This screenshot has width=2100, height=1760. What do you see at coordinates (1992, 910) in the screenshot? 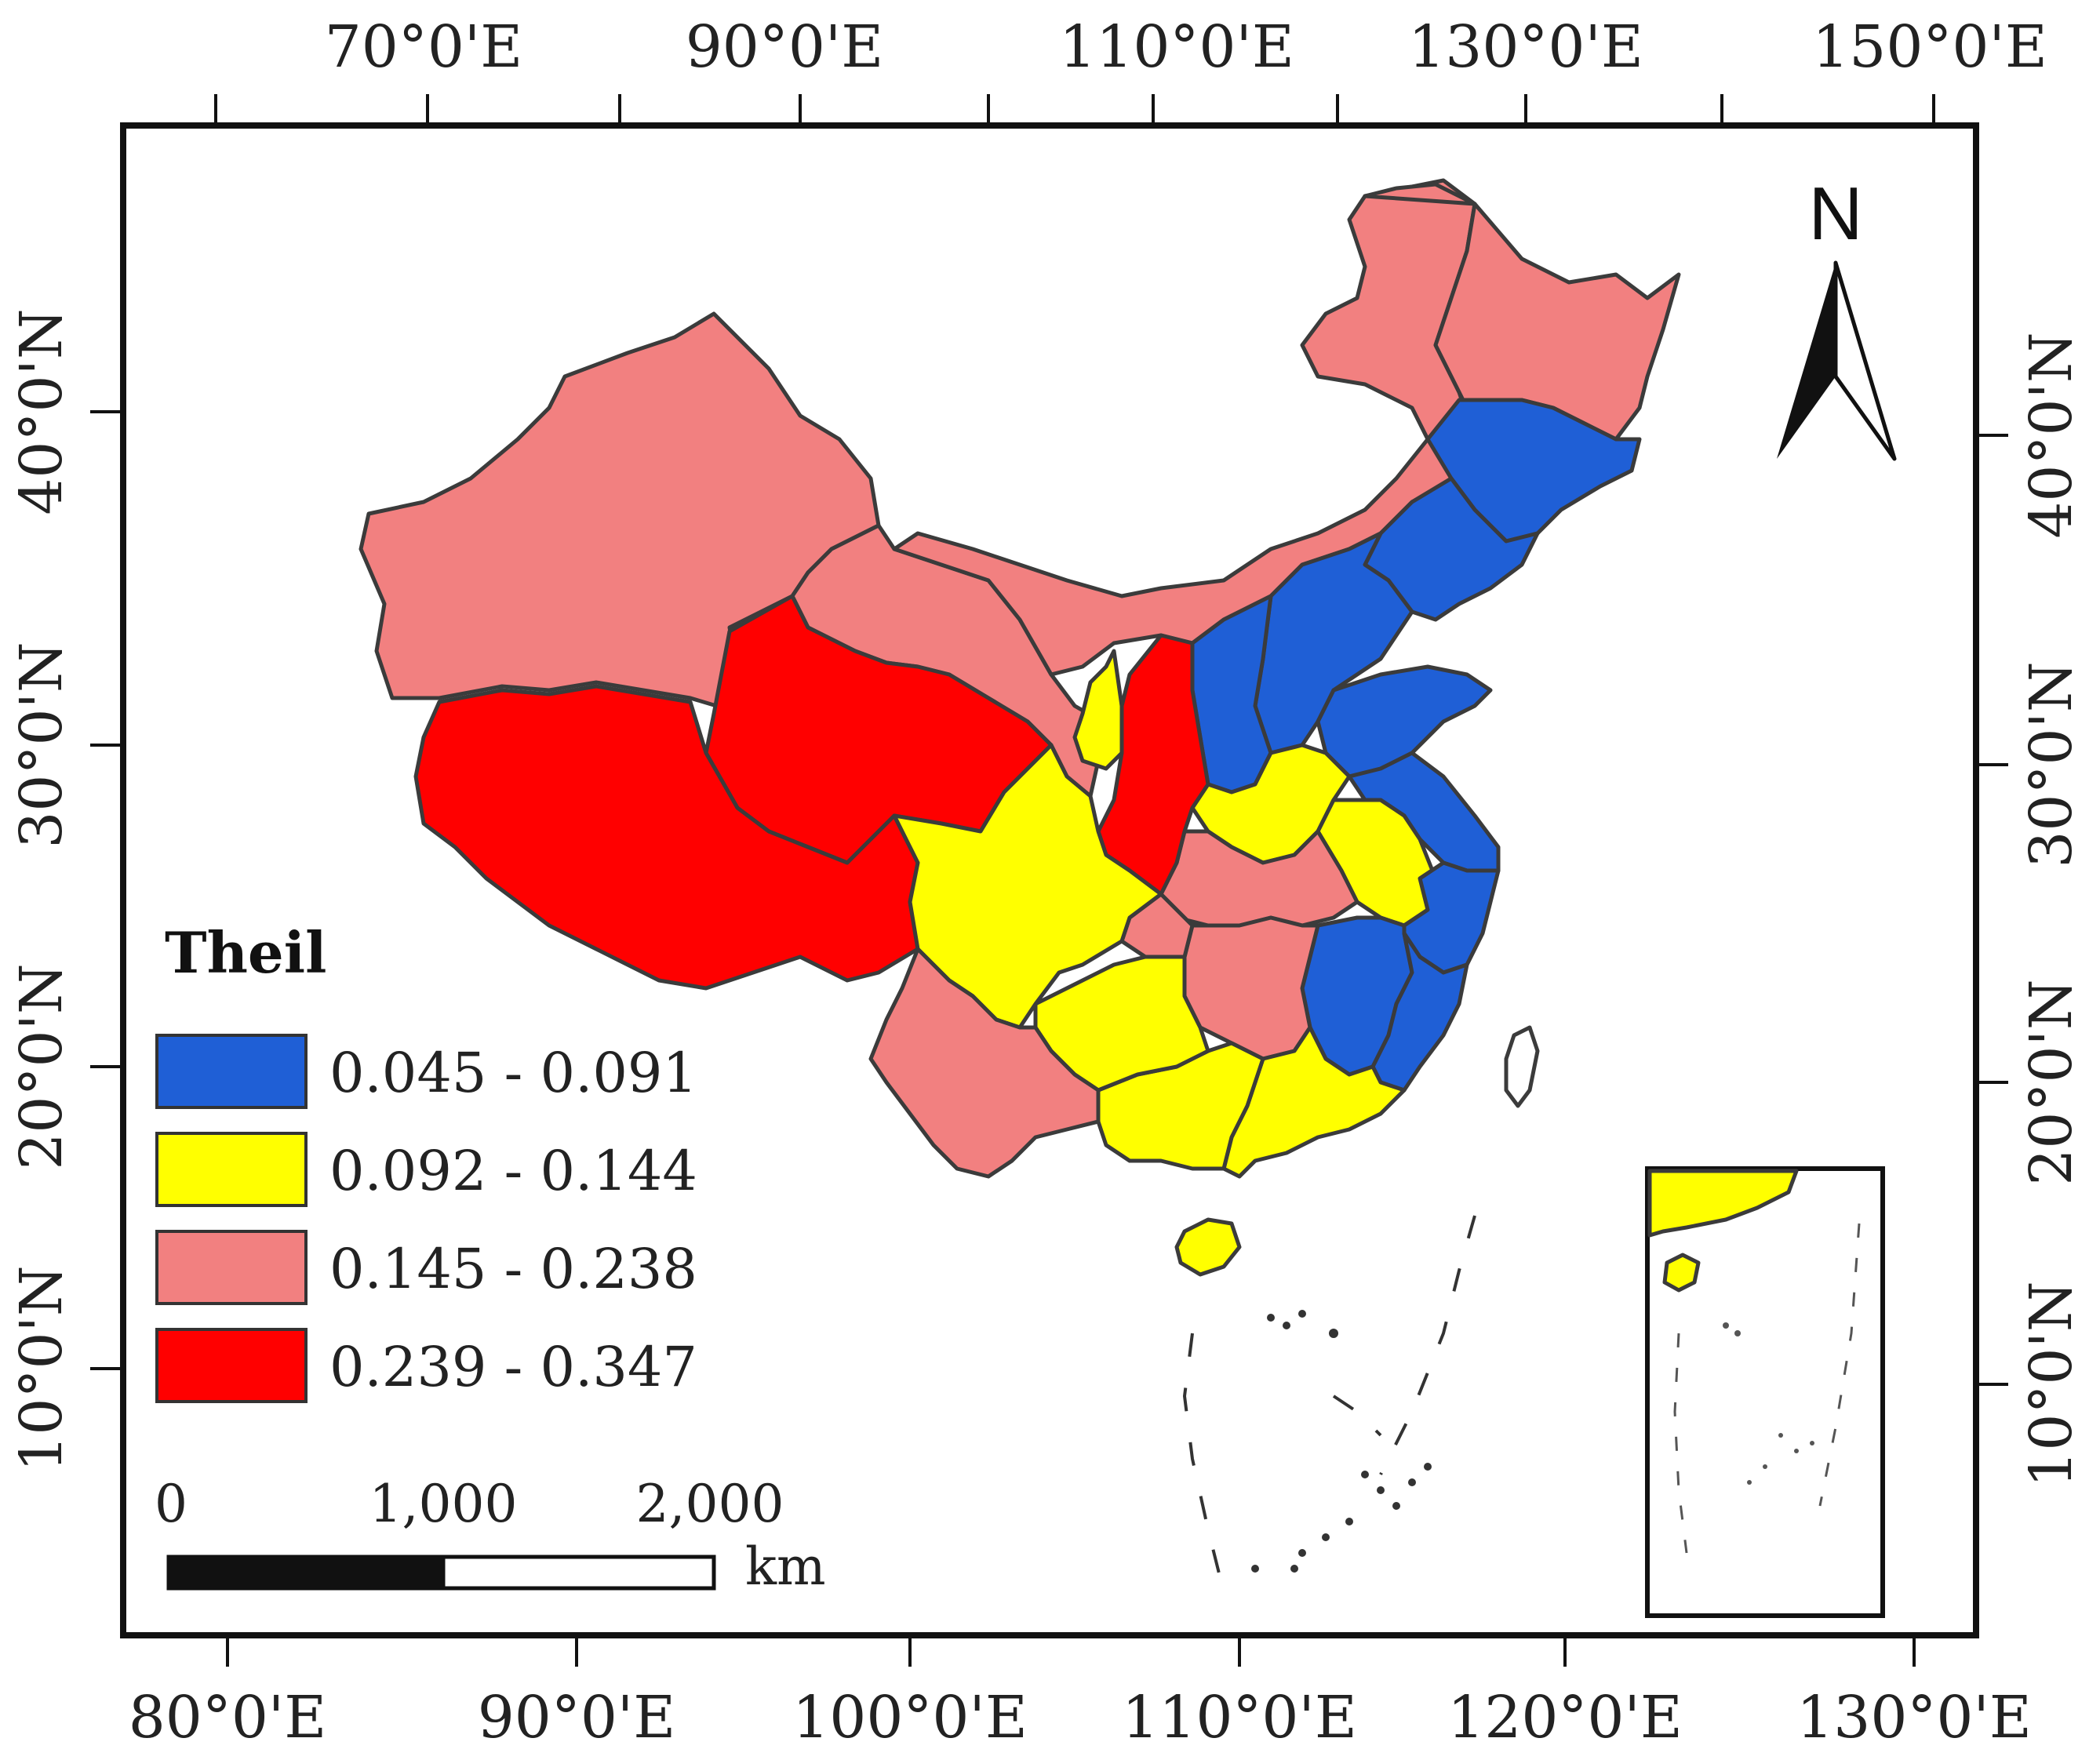
I see `right-tick-marks` at bounding box center [1992, 910].